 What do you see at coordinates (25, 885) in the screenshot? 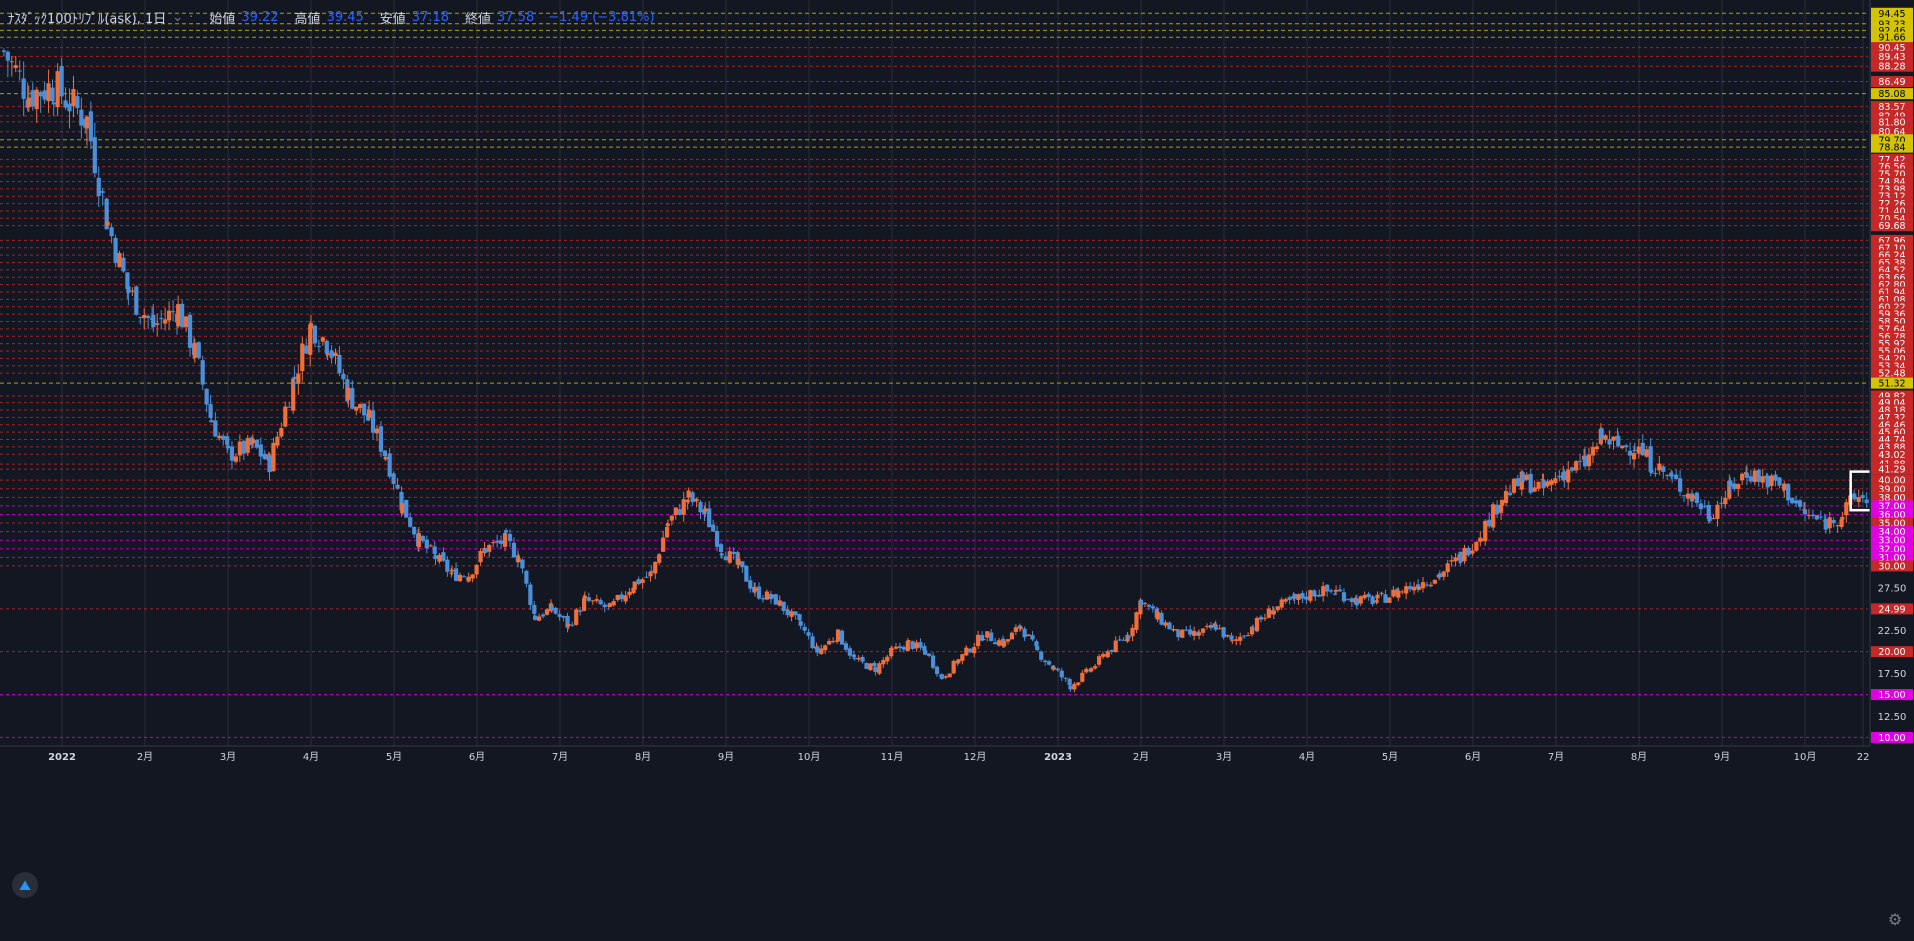
I see `tradingview-logo-icon: ⛰` at bounding box center [25, 885].